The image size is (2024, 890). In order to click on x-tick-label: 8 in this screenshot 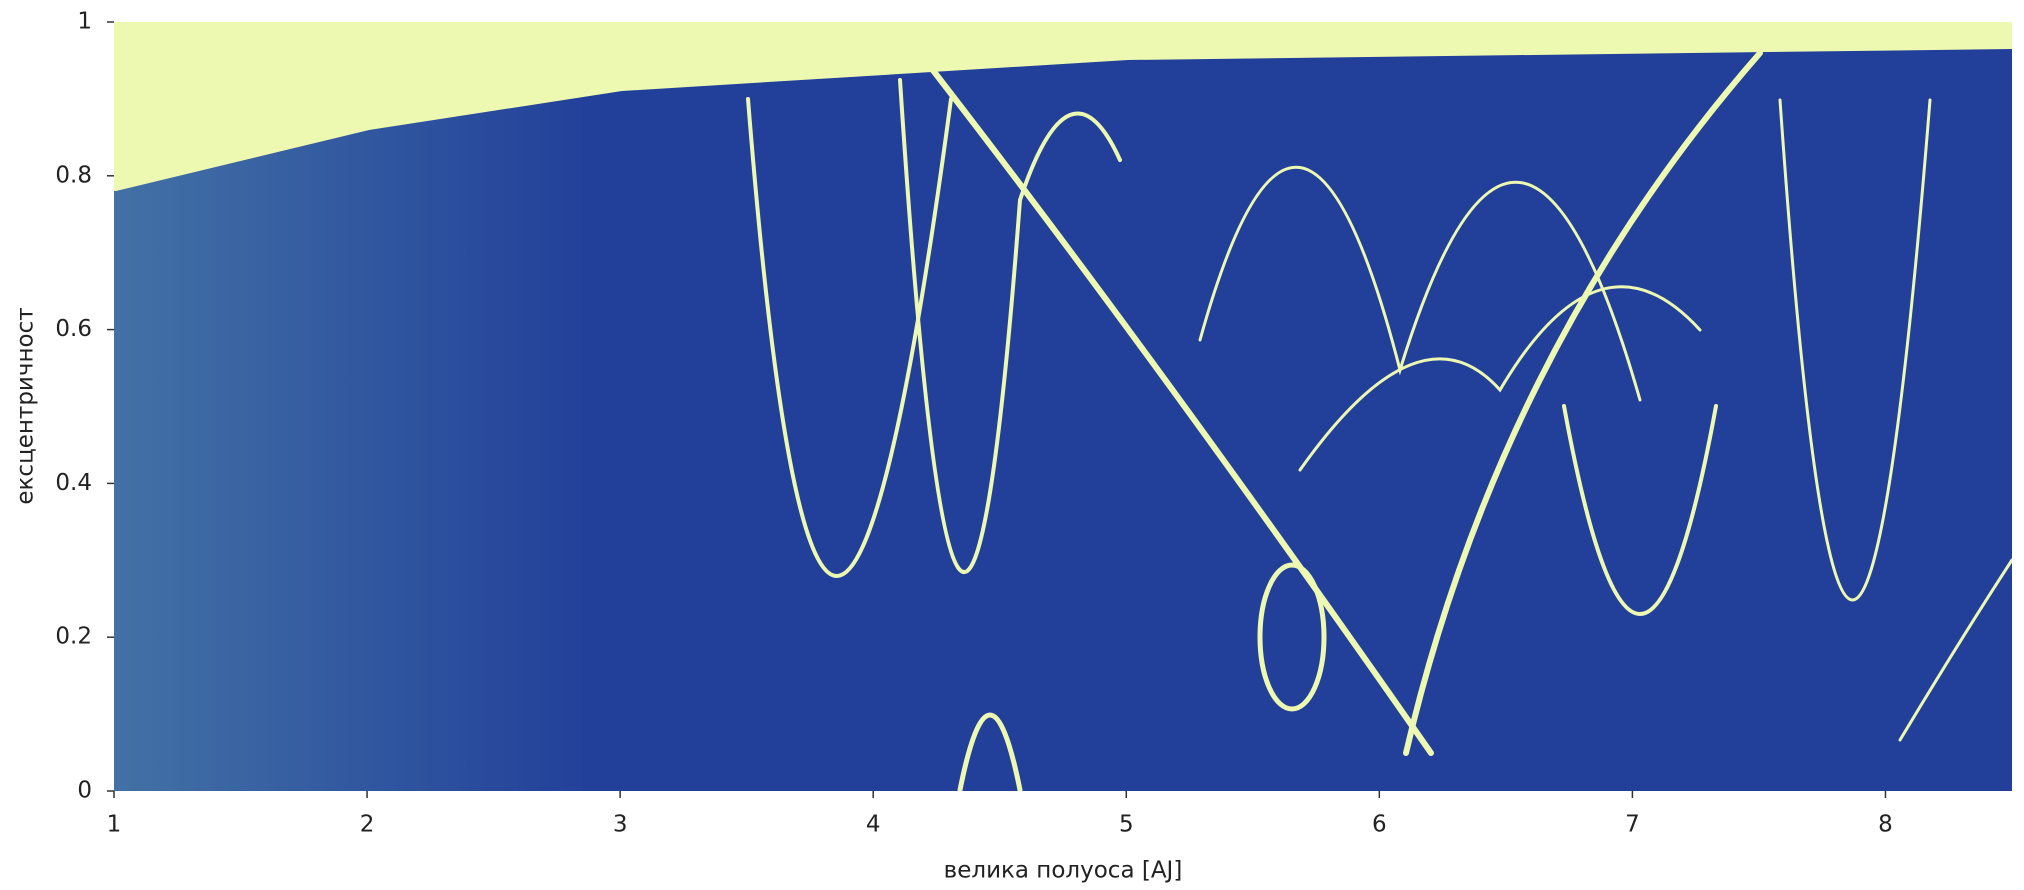, I will do `click(1885, 825)`.